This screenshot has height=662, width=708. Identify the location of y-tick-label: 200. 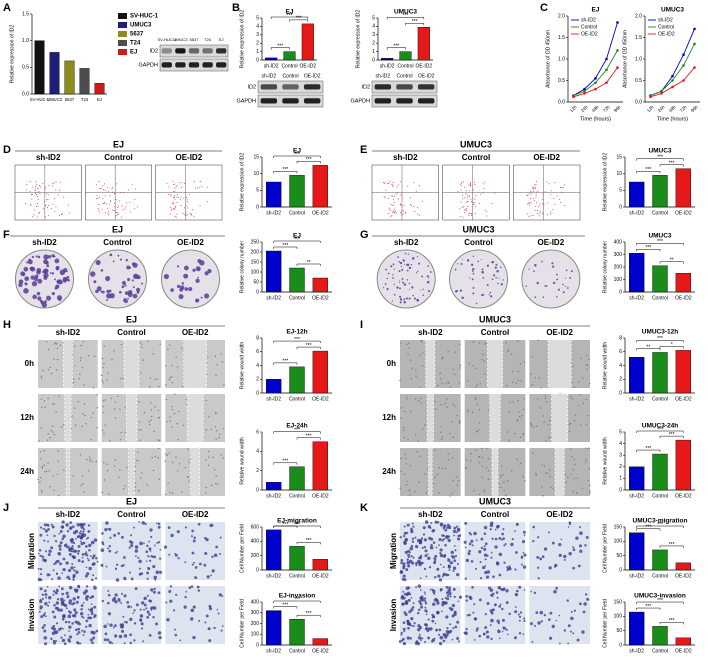
(255, 556).